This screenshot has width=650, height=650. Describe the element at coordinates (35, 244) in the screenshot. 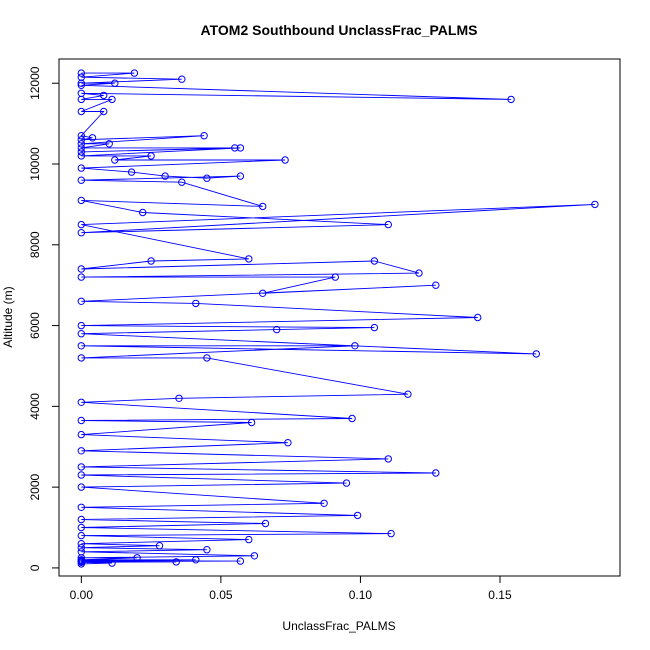

I see `y-tick-label: 8000` at that location.